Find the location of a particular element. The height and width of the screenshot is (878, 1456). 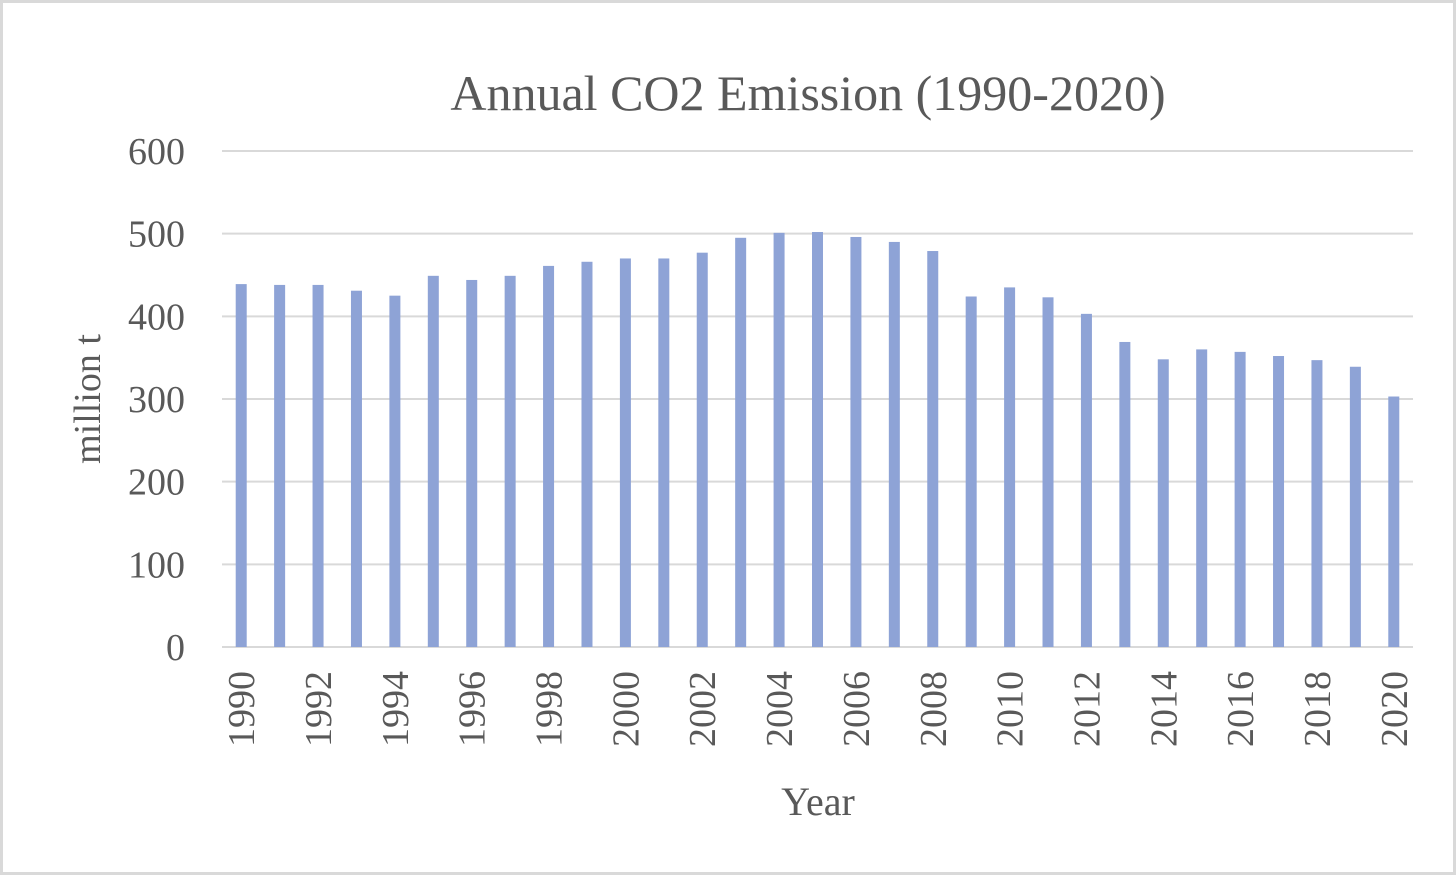

chart-title: Annual CO2 Emission (1990-2020) is located at coordinates (807, 93).